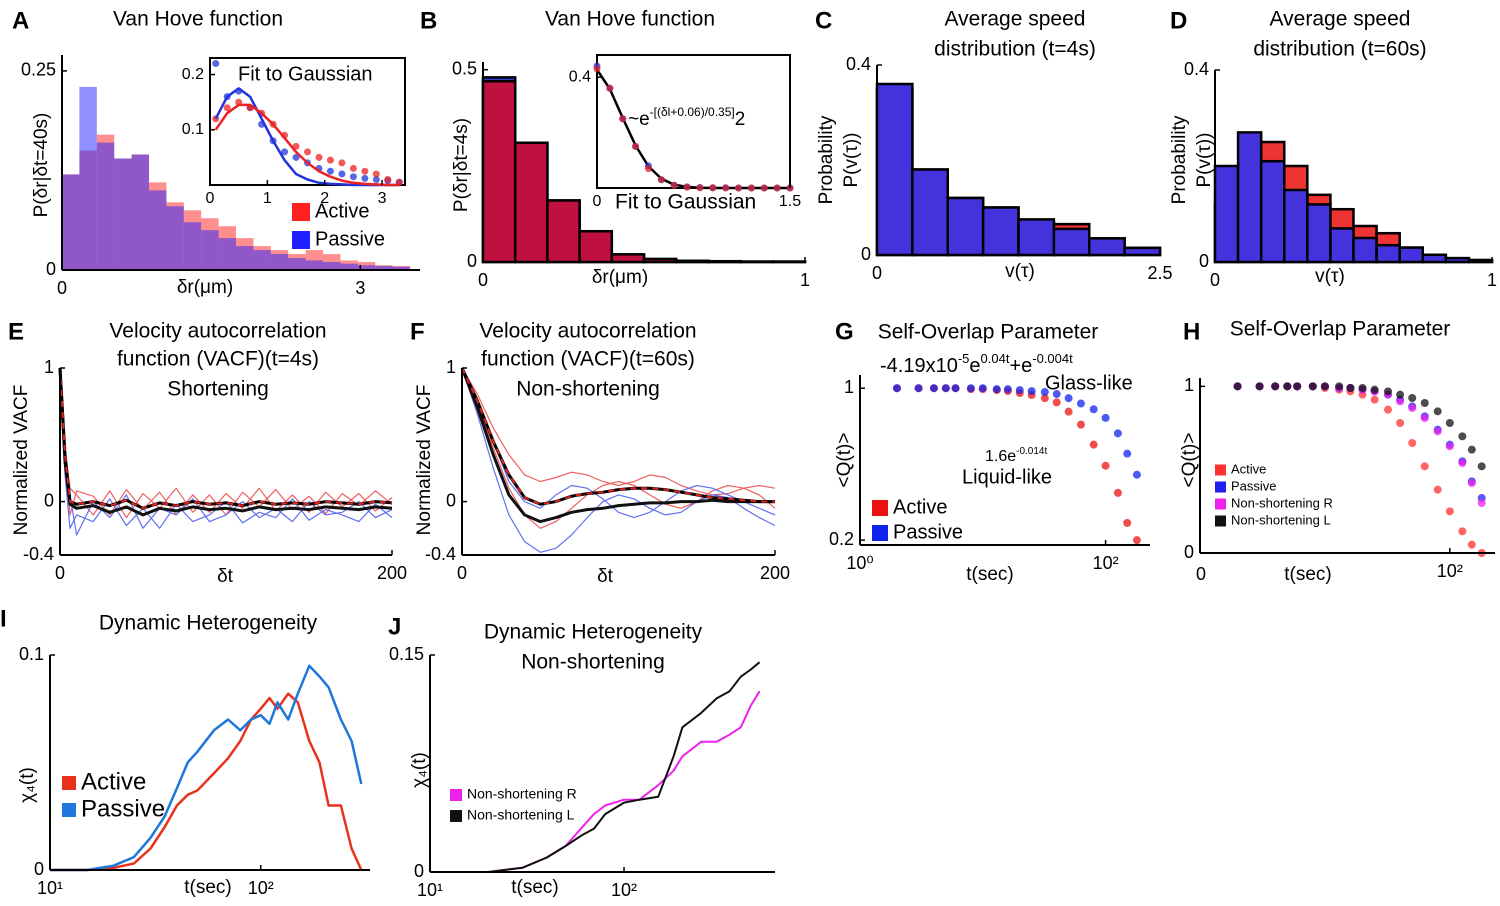 The image size is (1500, 906). I want to click on annotation-part: ~e, so click(639, 119).